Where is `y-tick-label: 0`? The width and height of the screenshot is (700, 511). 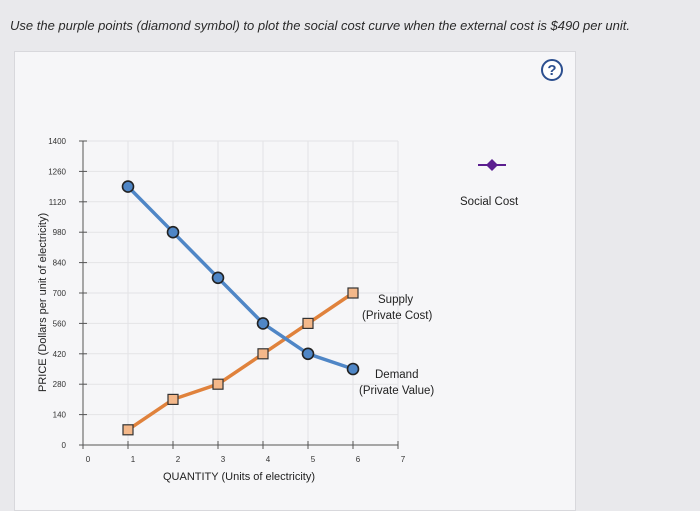 y-tick-label: 0 is located at coordinates (64, 445).